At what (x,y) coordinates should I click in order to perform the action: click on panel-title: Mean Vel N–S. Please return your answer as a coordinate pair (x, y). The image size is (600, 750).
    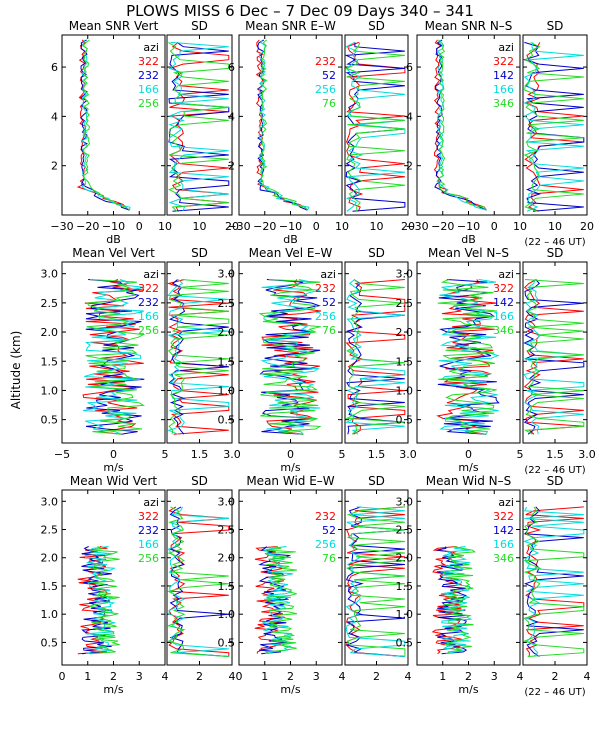
    Looking at the image, I should click on (468, 253).